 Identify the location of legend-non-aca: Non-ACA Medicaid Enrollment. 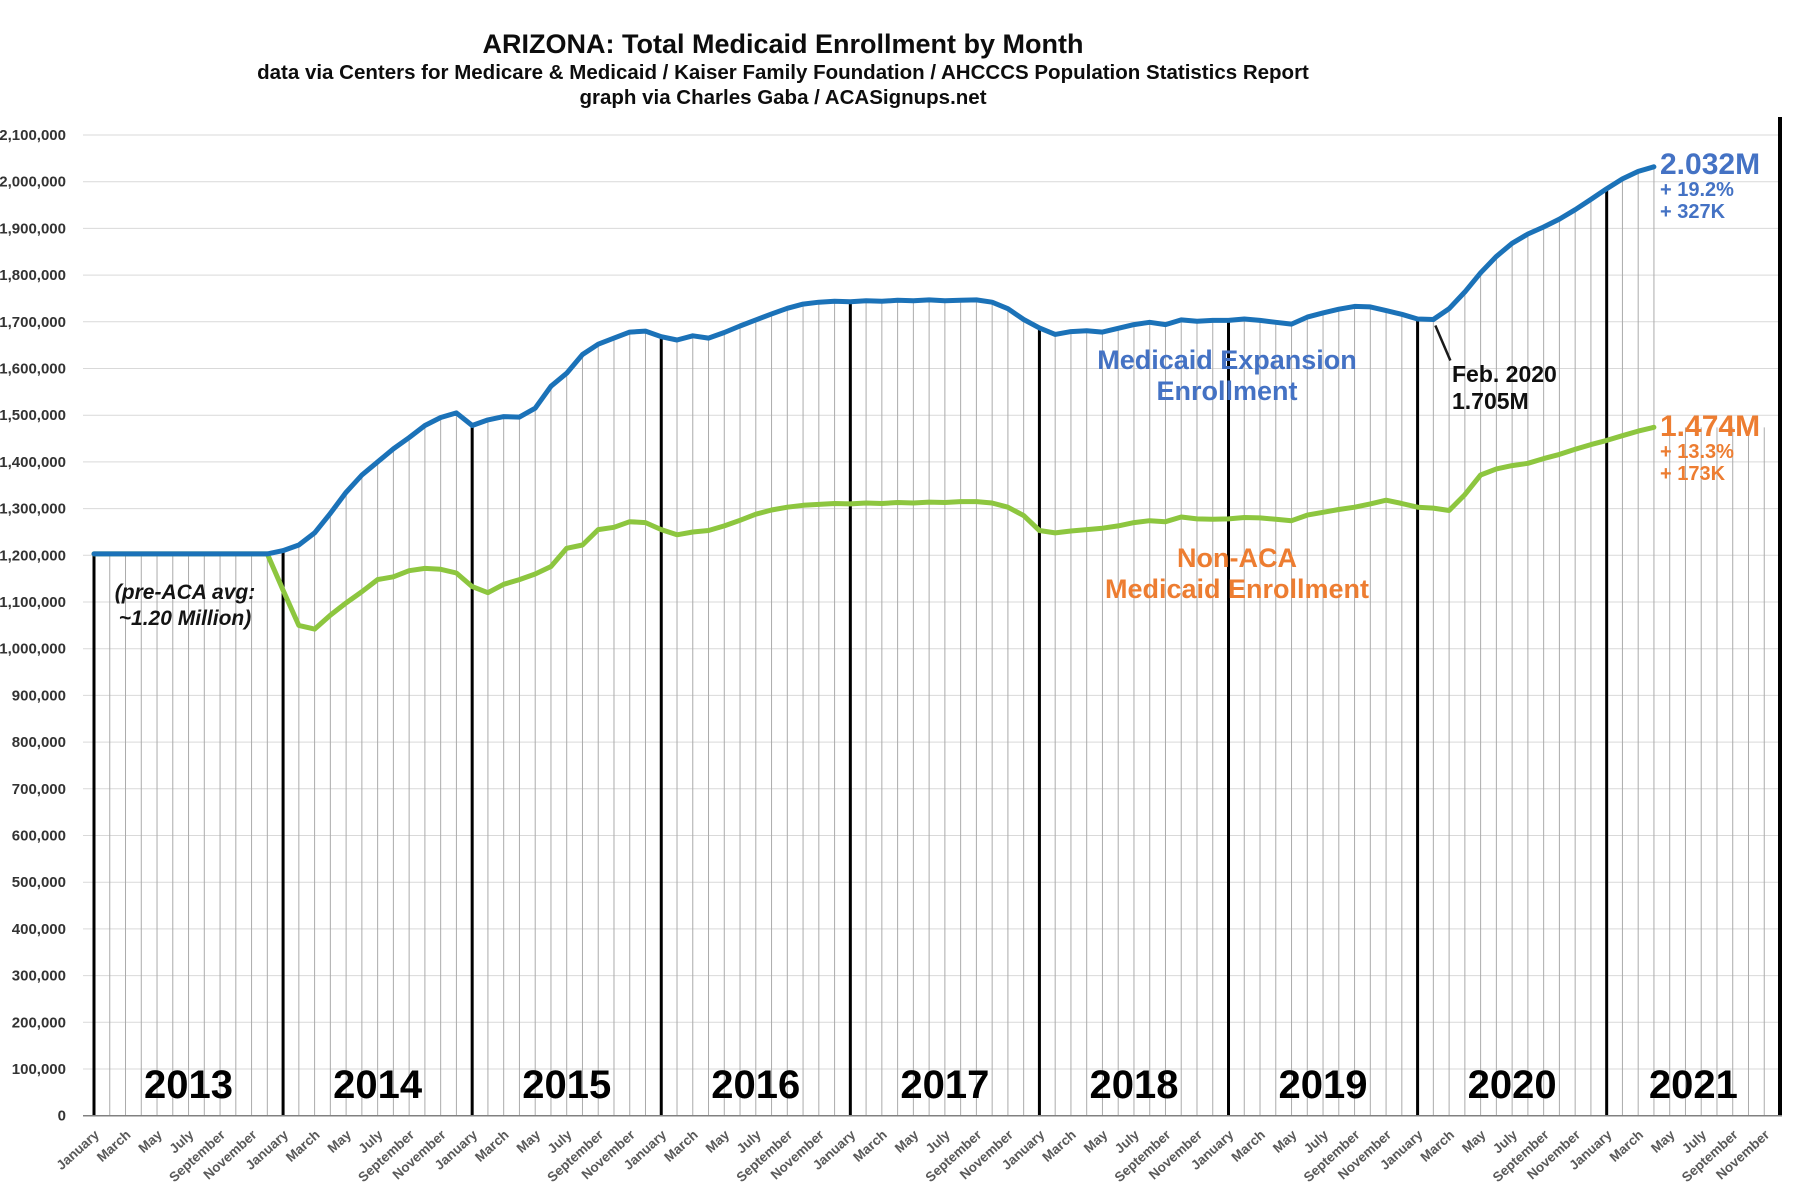
(1237, 574).